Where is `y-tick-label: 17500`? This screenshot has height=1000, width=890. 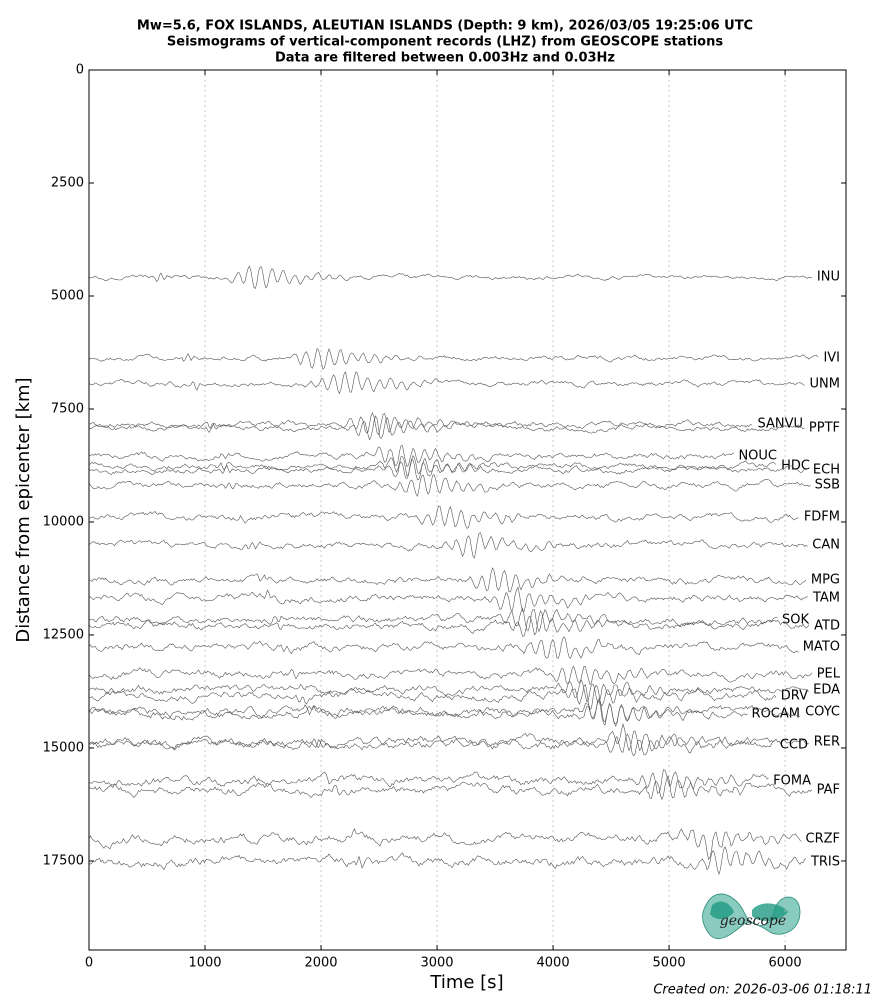
y-tick-label: 17500 is located at coordinates (63, 860).